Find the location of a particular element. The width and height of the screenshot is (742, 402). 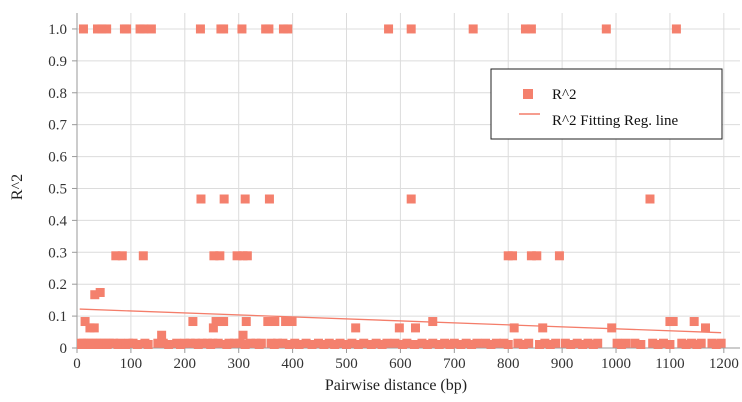

y-tick-label: 0.1 is located at coordinates (57, 317).